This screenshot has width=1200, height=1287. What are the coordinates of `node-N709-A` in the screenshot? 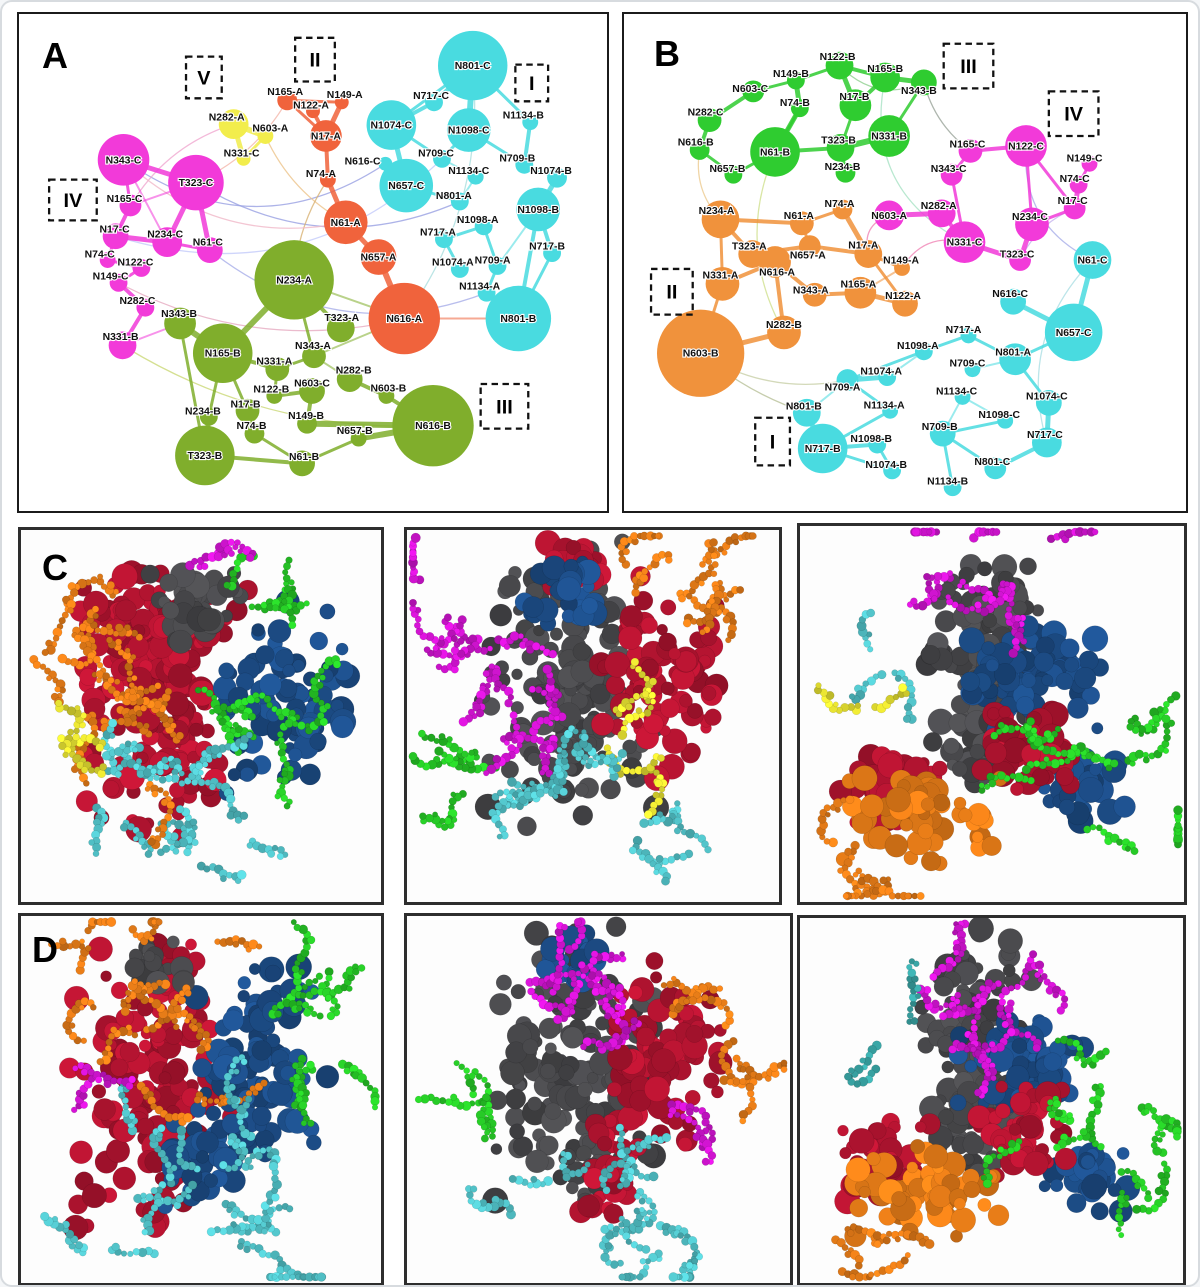 It's located at (847, 380).